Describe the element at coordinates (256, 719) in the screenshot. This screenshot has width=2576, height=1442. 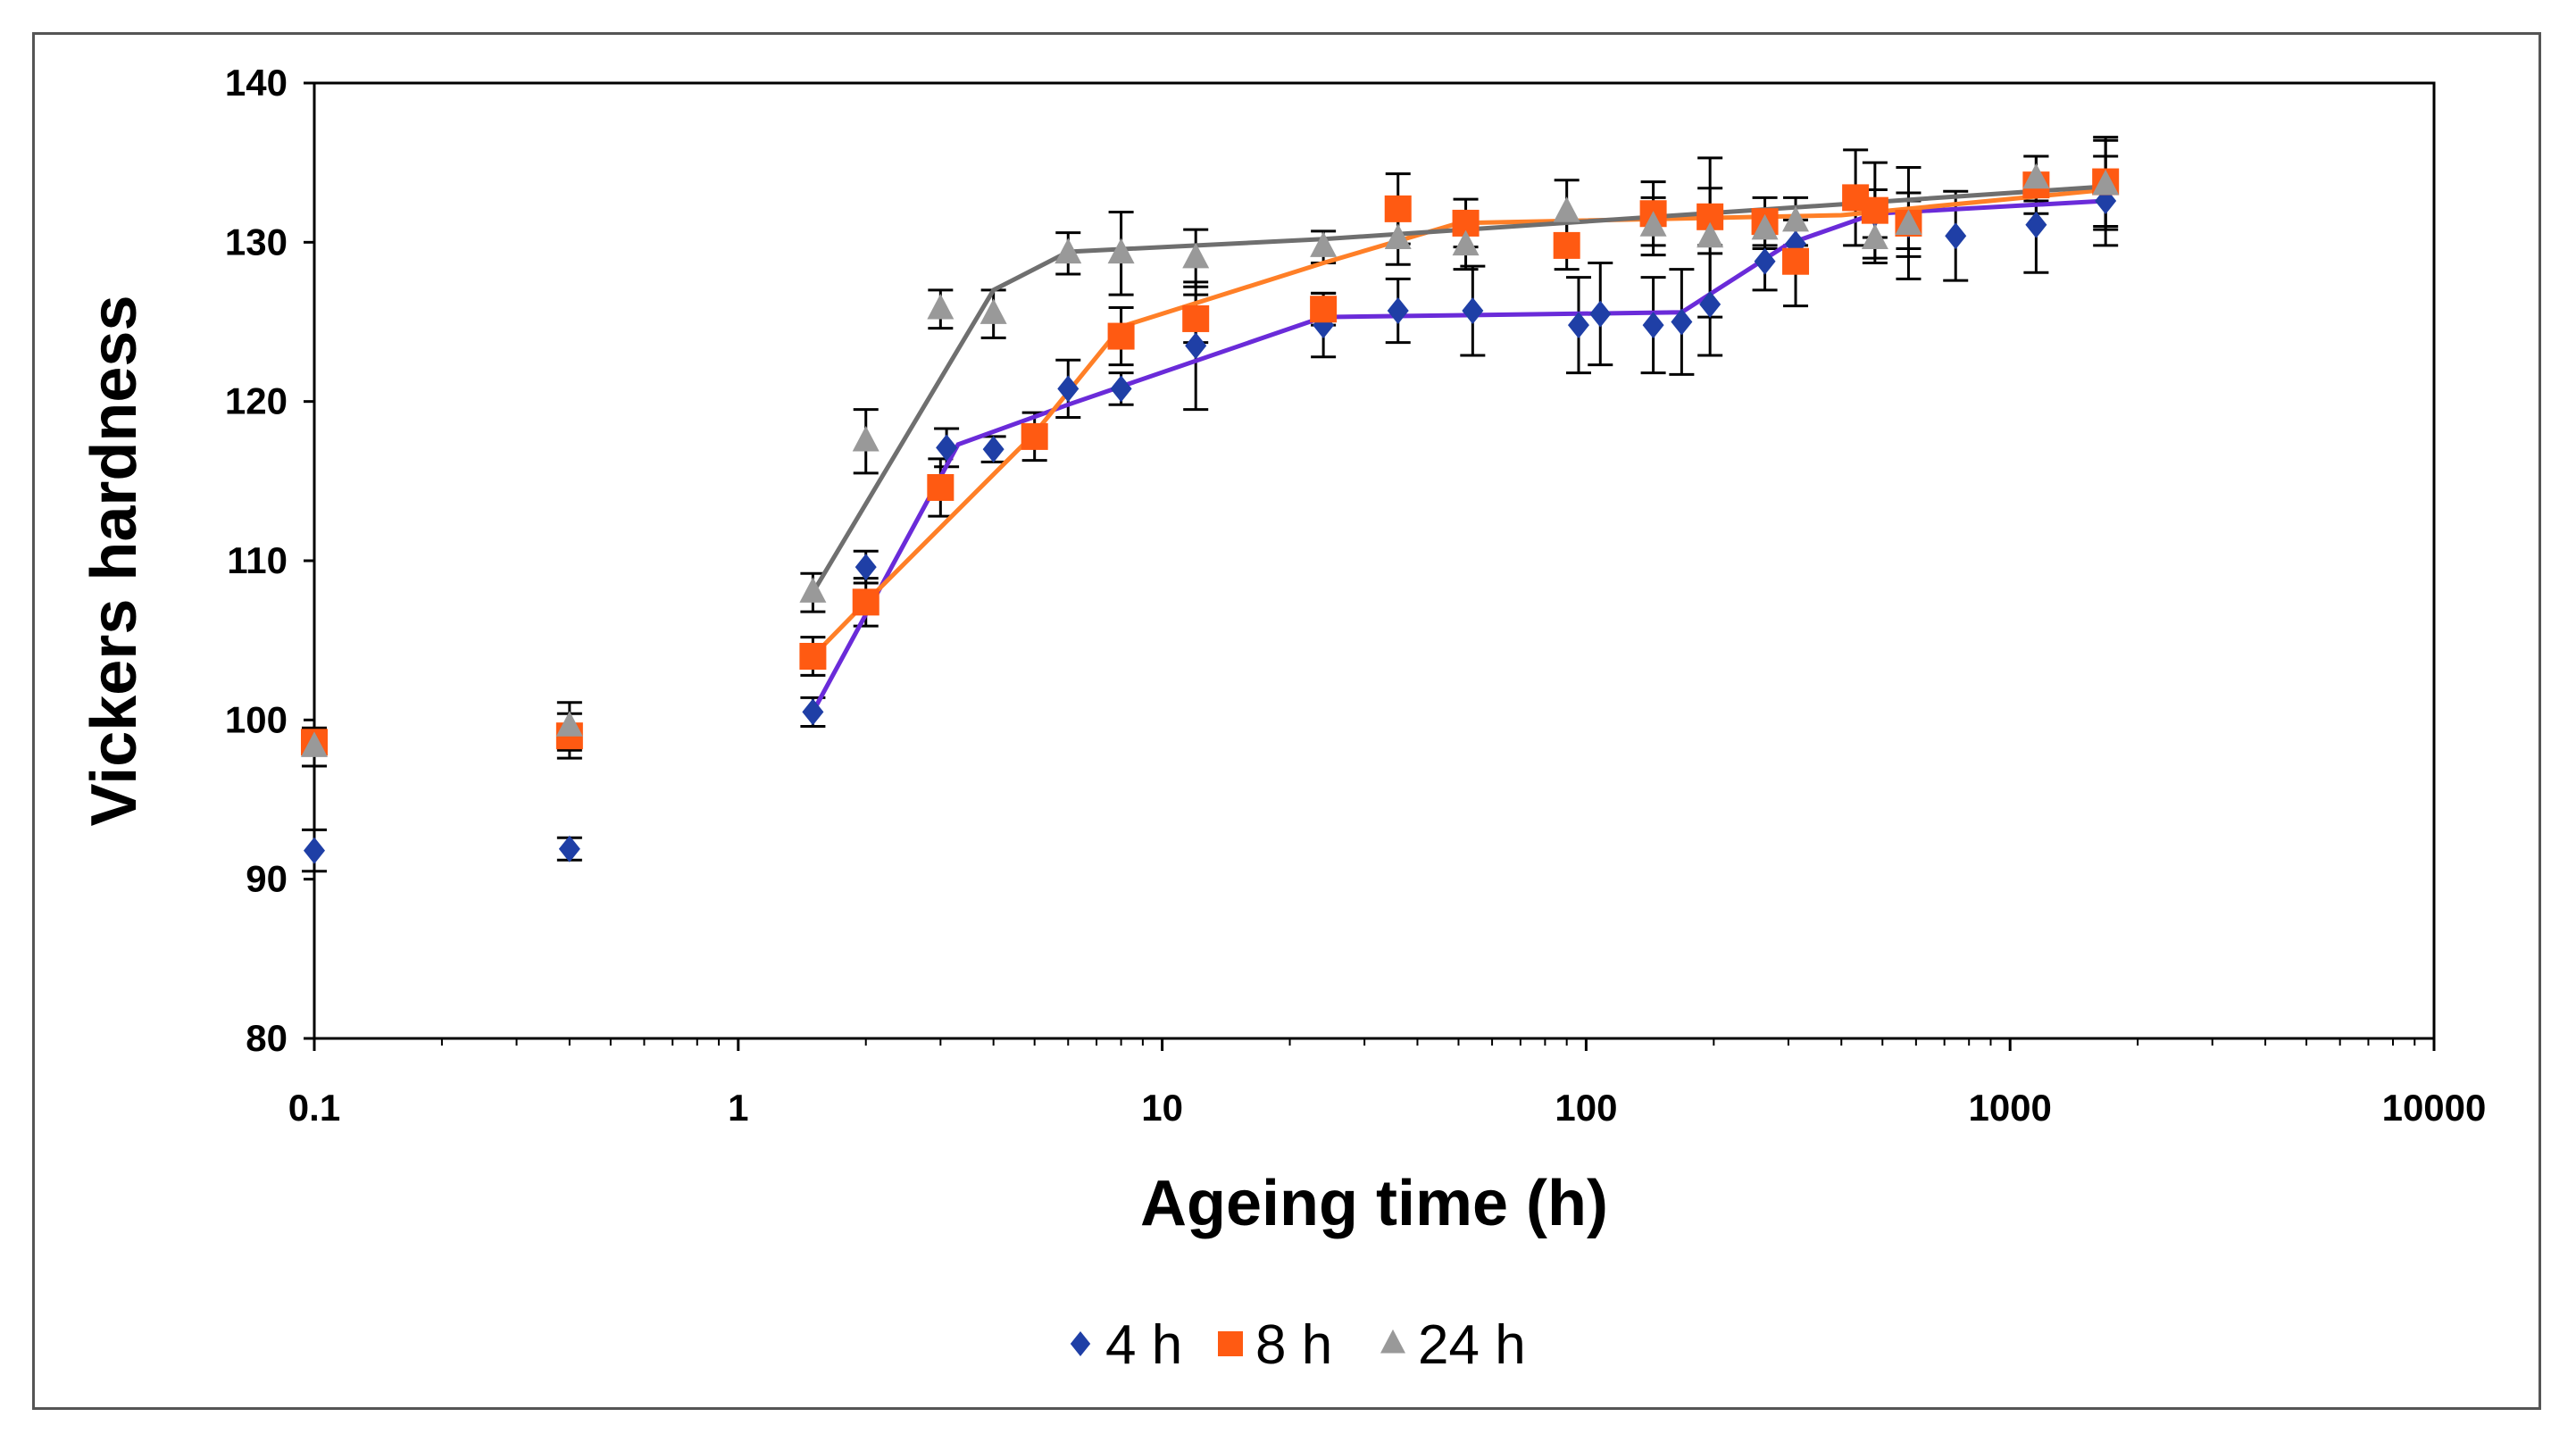
I see `y-tick-label: 100` at that location.